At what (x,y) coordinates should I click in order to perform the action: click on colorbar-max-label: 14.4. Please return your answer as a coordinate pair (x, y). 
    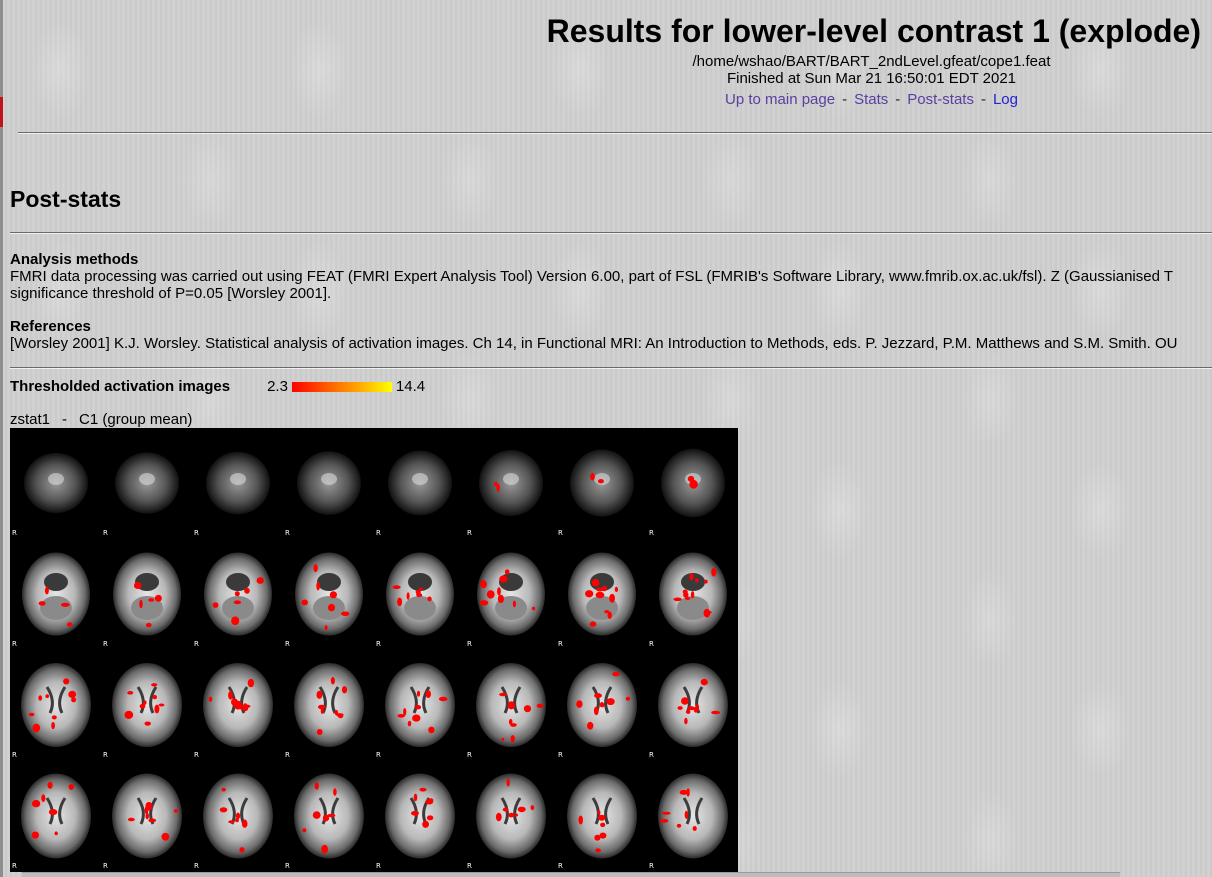
    Looking at the image, I should click on (410, 386).